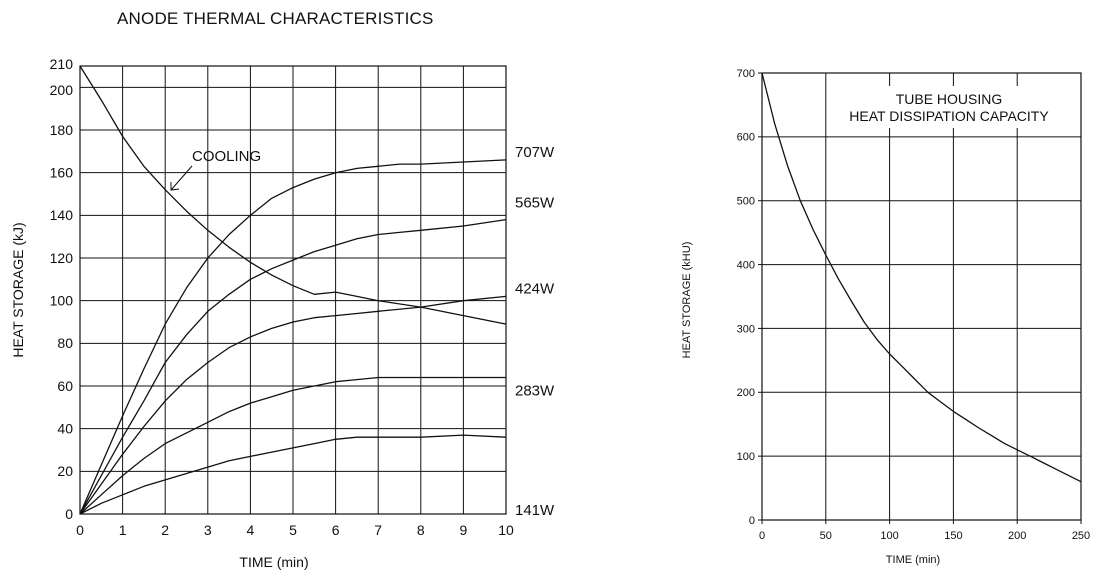 The width and height of the screenshot is (1093, 573). Describe the element at coordinates (953, 536) in the screenshot. I see `x-tick-label: 150` at that location.